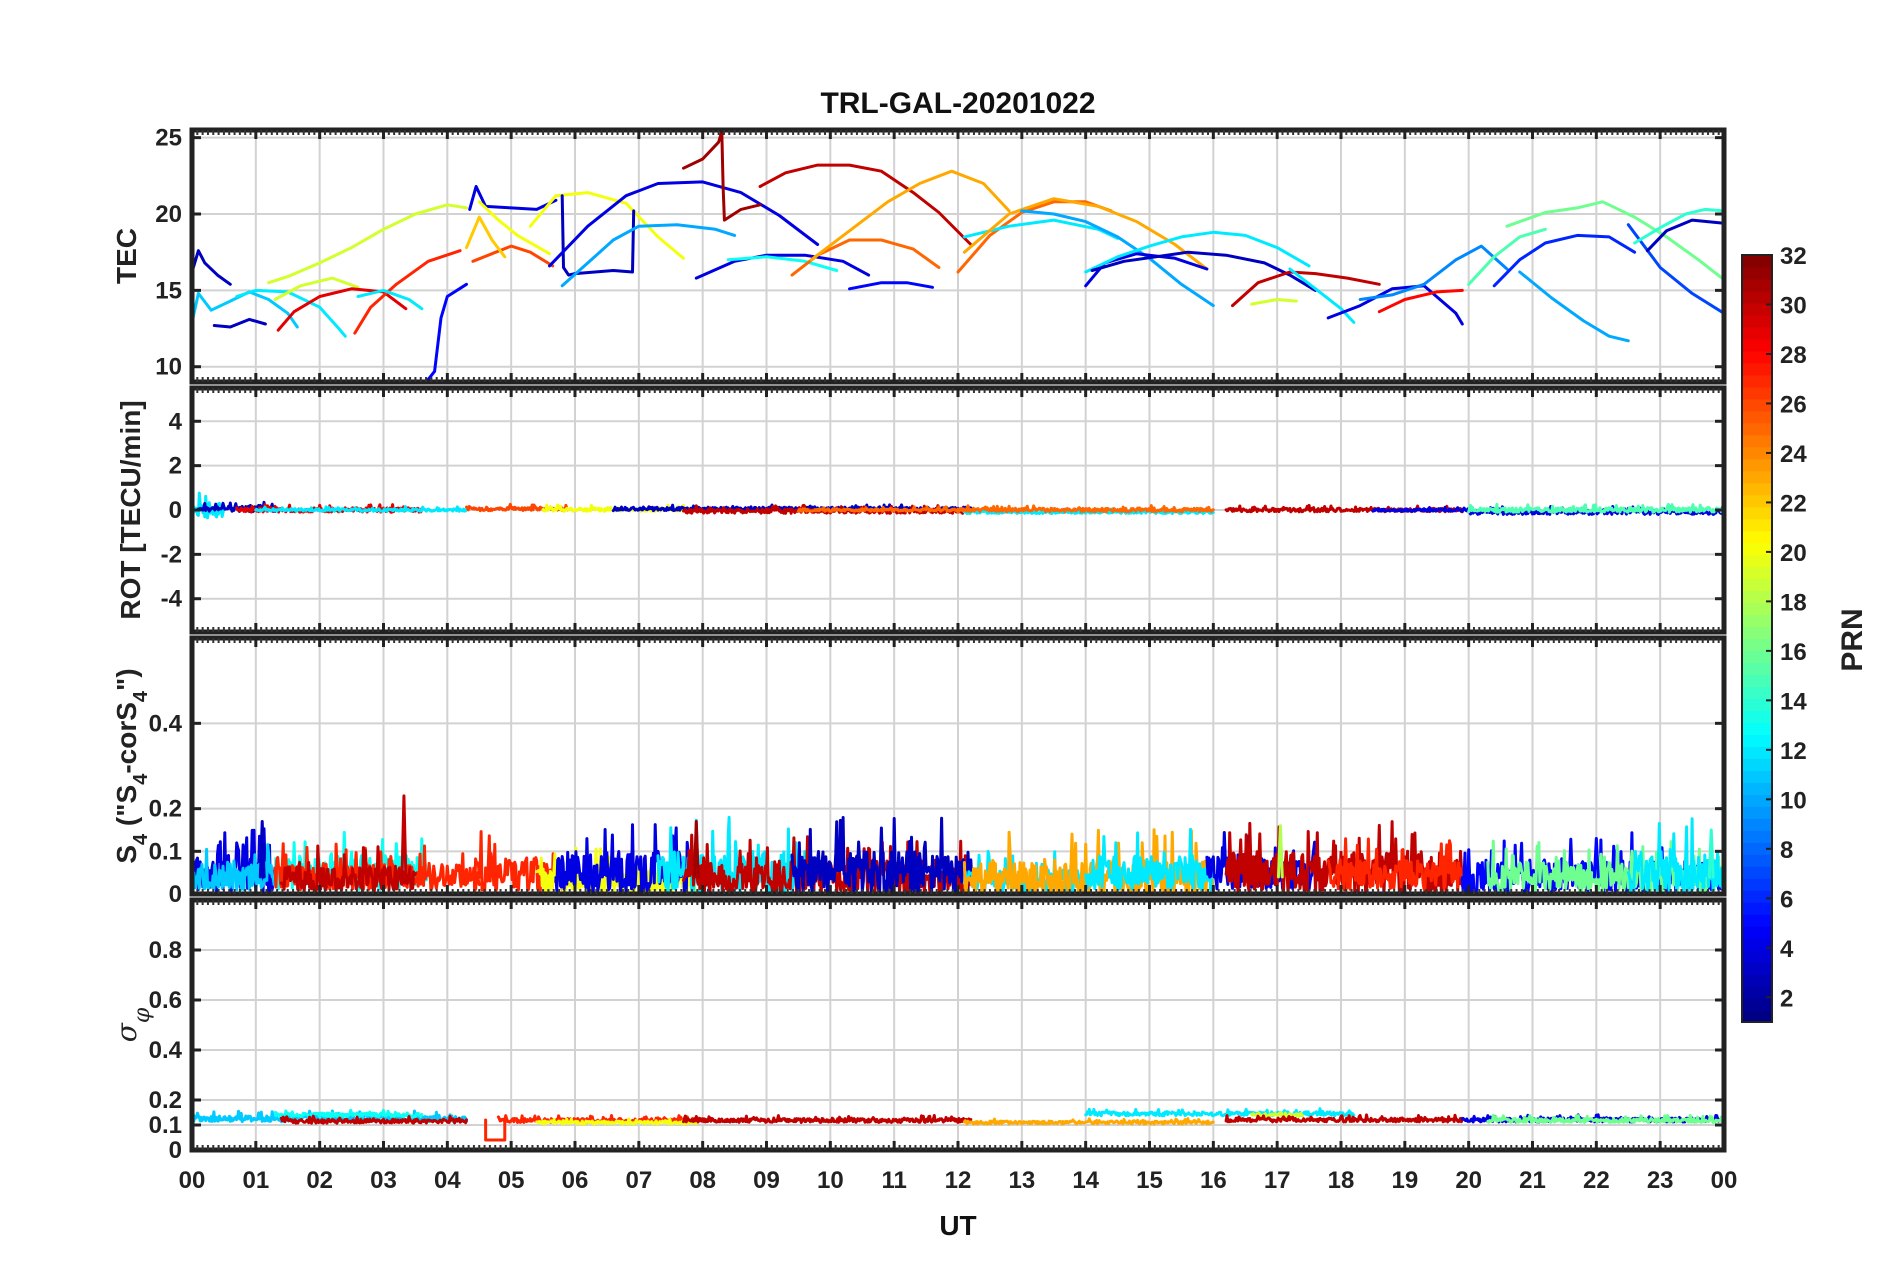 The width and height of the screenshot is (1902, 1272). Describe the element at coordinates (1793, 701) in the screenshot. I see `colorbar-tick-label: 14` at that location.